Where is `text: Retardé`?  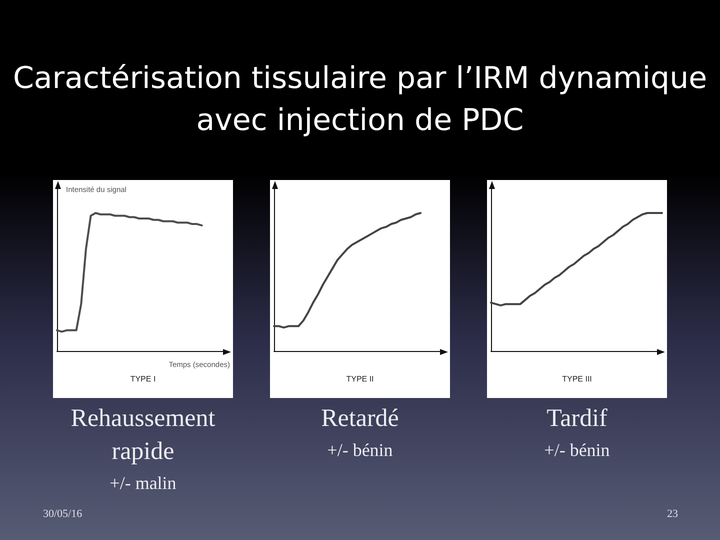 text: Retardé is located at coordinates (360, 419).